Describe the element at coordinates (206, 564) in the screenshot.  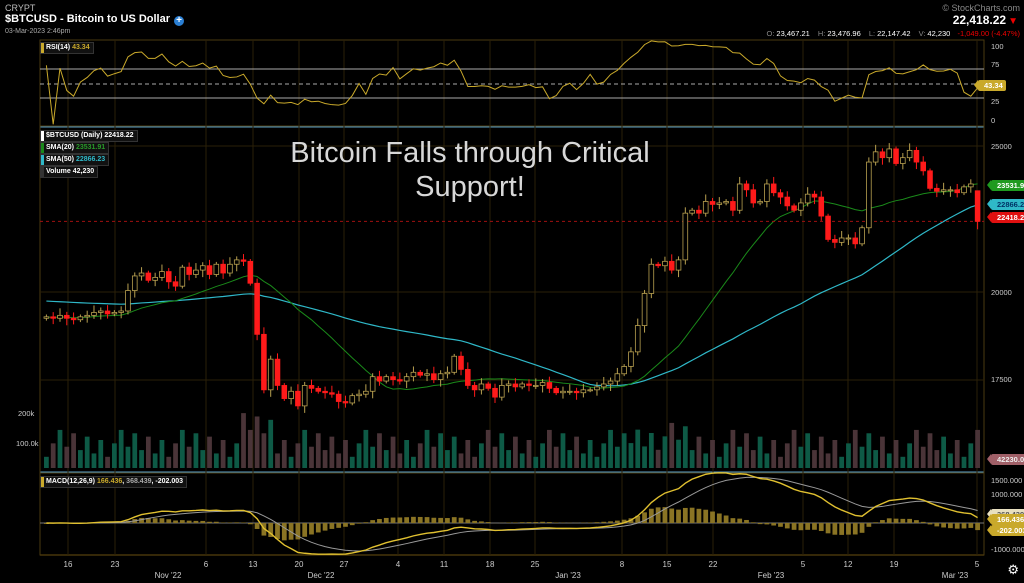
I see `x-tick: 6` at that location.